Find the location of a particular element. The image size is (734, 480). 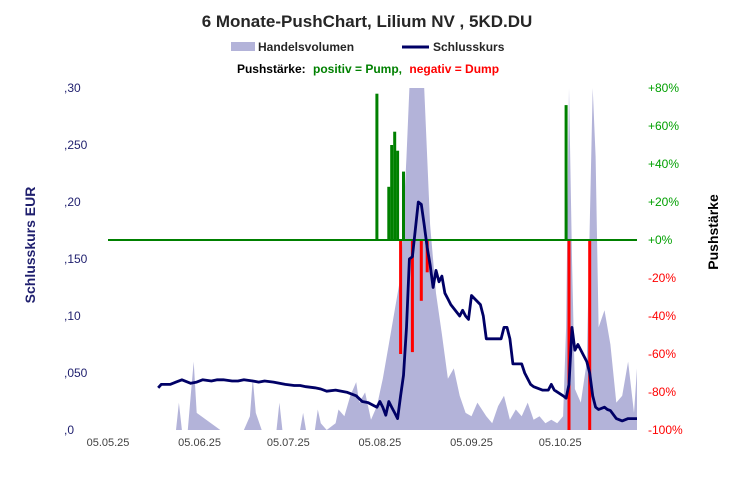

y-left-tick-label: ,10 is located at coordinates (72, 316).